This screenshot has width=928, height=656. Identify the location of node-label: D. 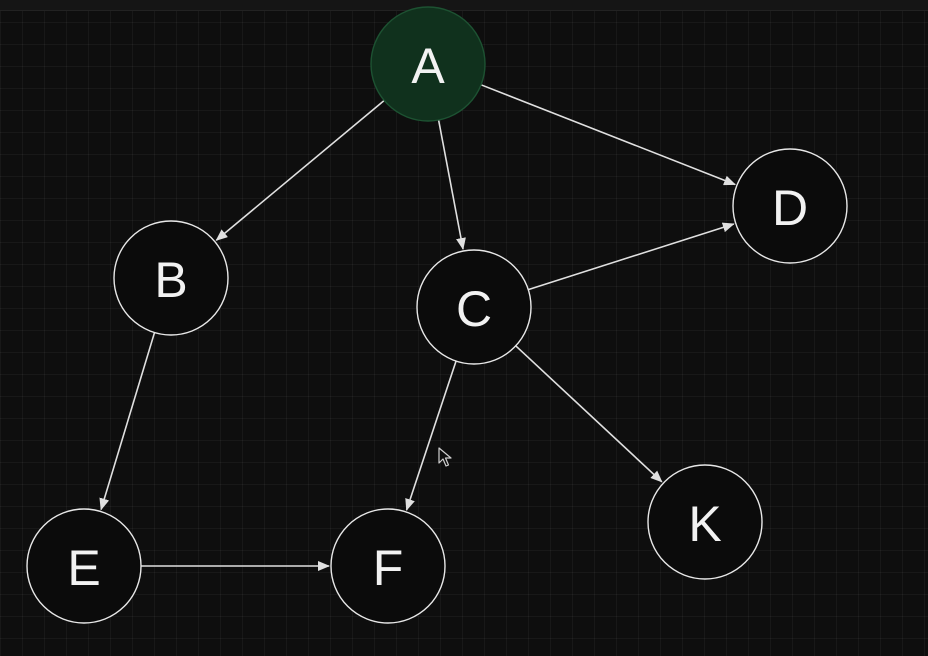
(790, 208).